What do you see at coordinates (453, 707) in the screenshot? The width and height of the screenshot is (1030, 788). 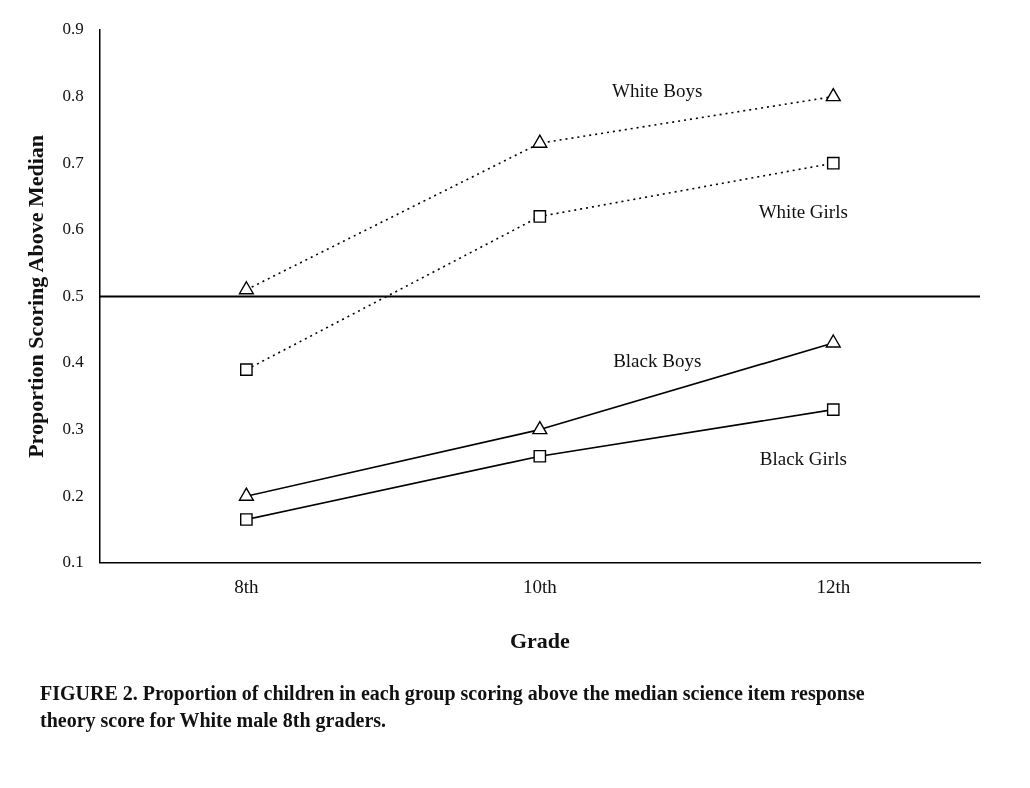 I see `caption: FIGURE 2. Proportion of children in each group scoring above the median science item response theory score for White male 8th graders.` at bounding box center [453, 707].